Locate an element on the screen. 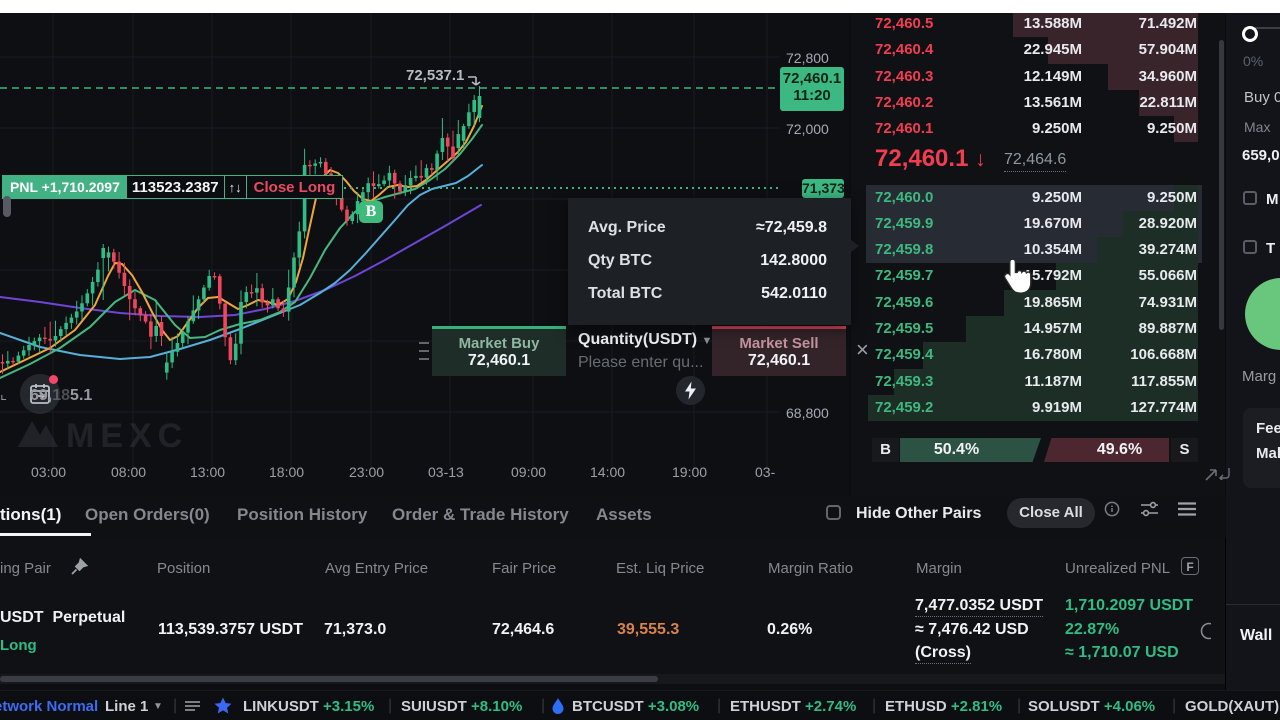  svg-text: MEXC is located at coordinates (127, 433).